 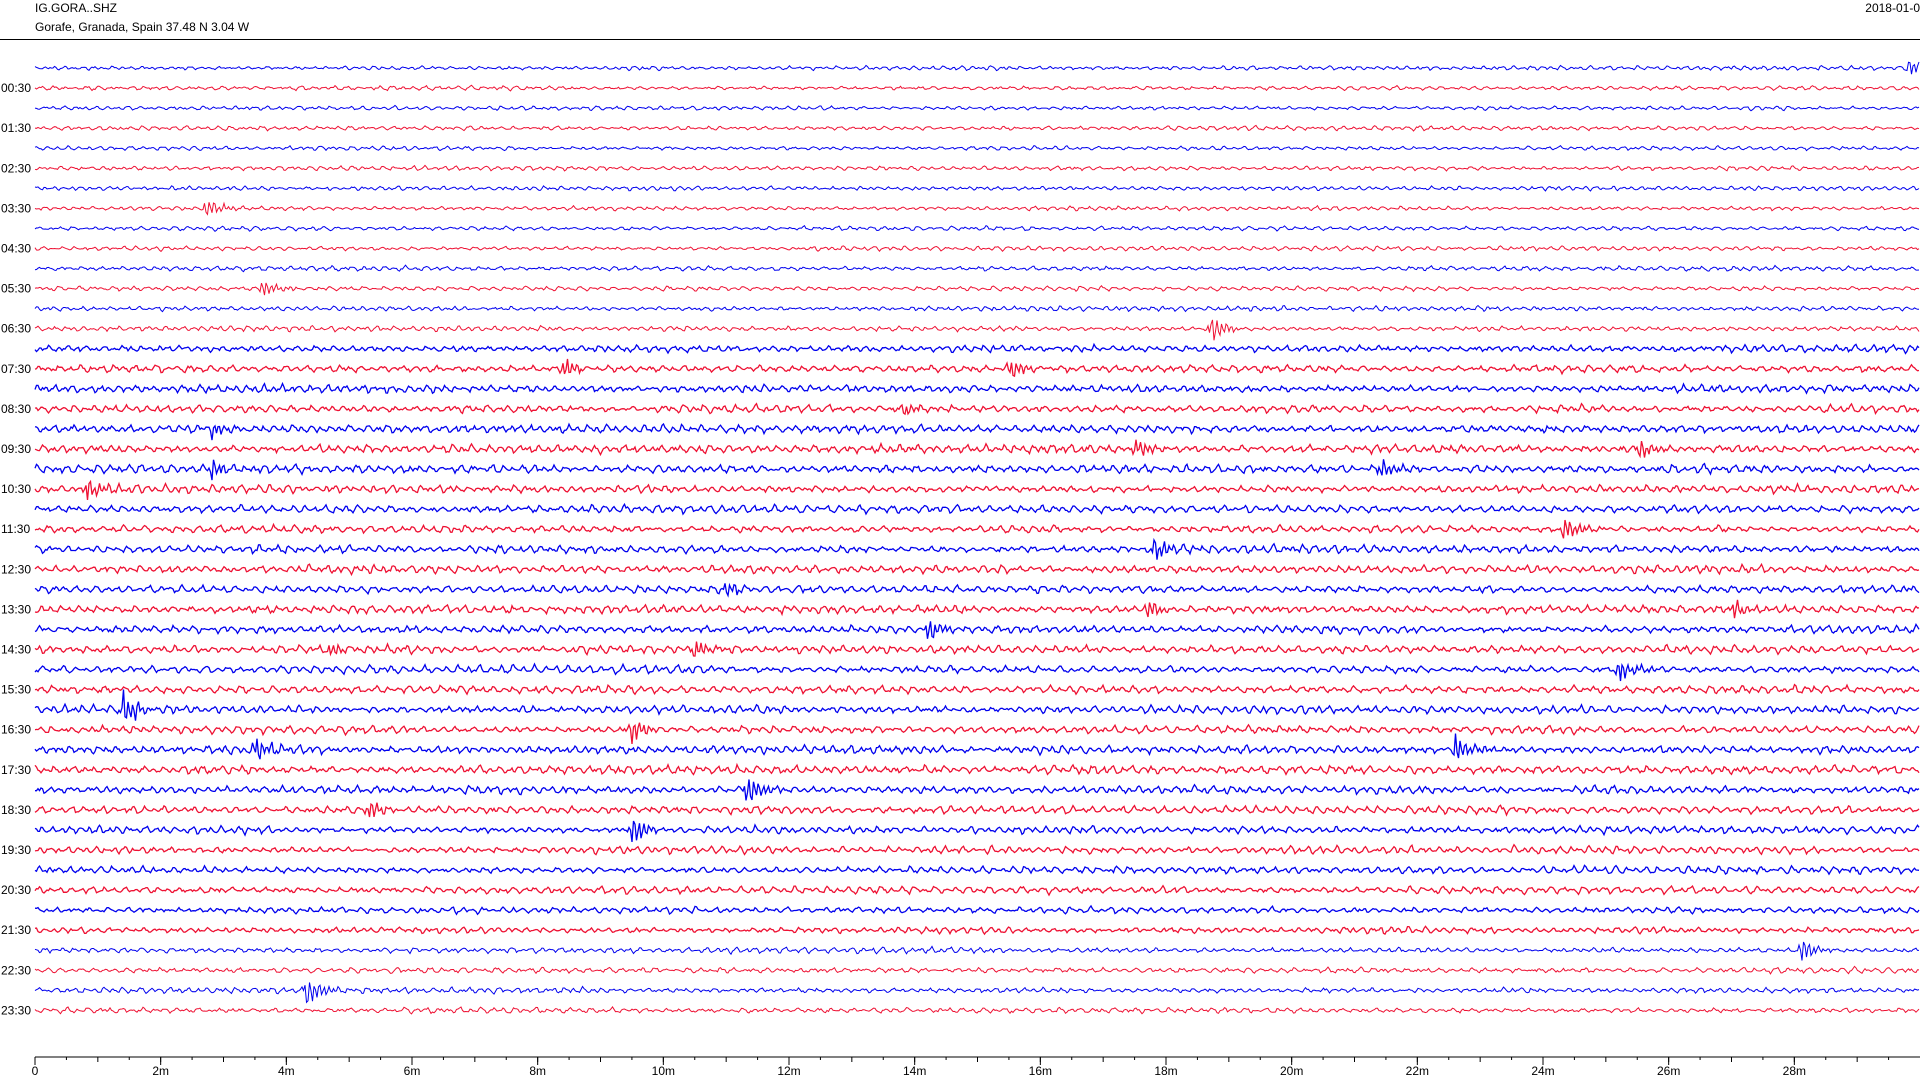 I want to click on row-time-label: 12:30, so click(x=16, y=569).